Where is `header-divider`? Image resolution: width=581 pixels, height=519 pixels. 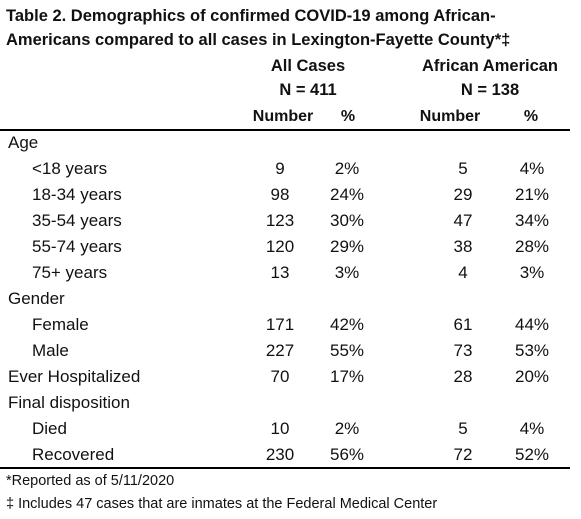 header-divider is located at coordinates (285, 130).